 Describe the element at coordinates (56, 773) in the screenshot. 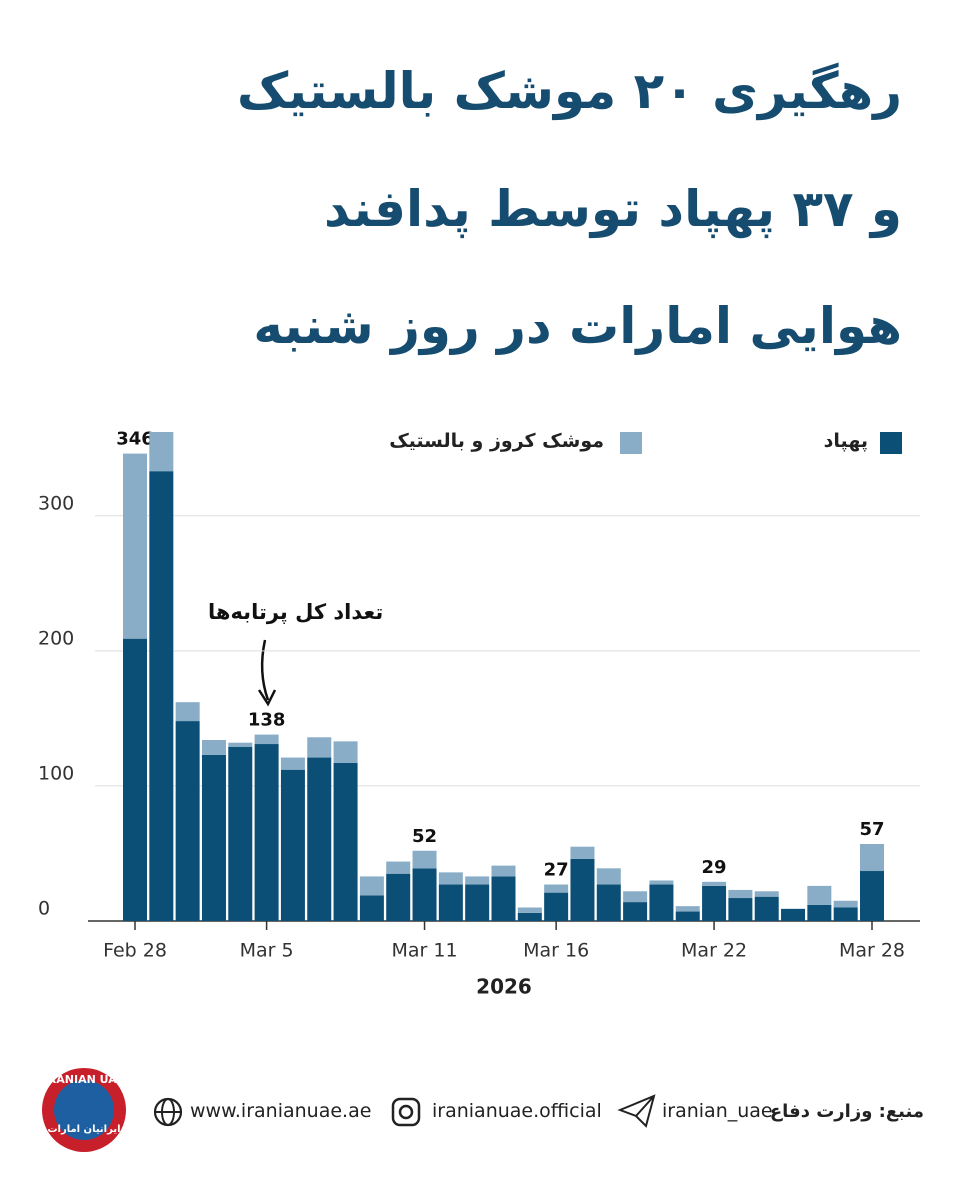

I see `y-tick-label: 100` at that location.